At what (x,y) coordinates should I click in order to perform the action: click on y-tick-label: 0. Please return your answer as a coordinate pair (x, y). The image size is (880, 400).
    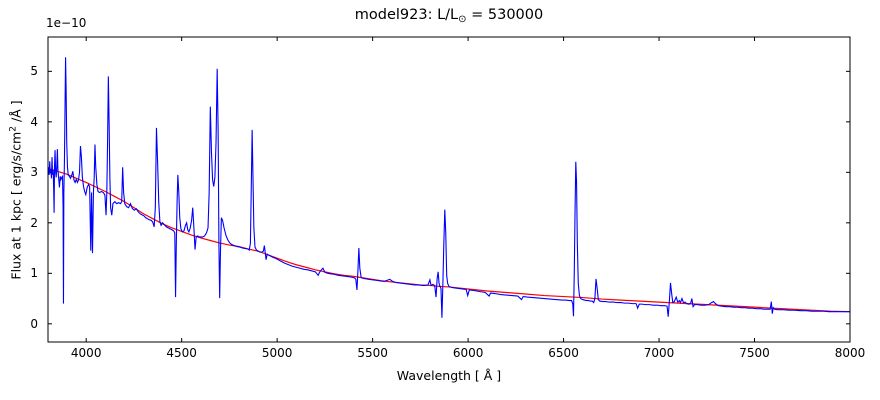
    Looking at the image, I should click on (34, 323).